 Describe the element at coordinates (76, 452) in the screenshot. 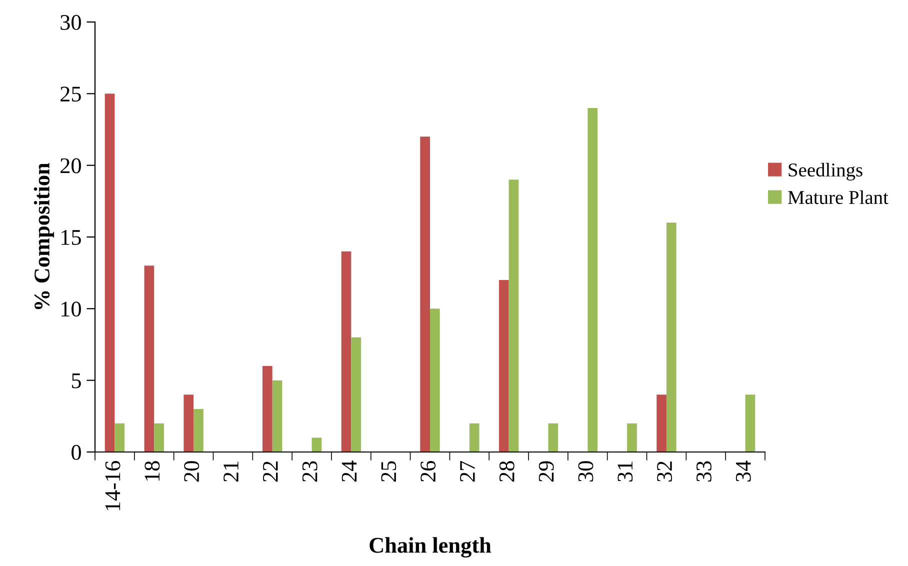

I see `y-tick-label: 0` at that location.